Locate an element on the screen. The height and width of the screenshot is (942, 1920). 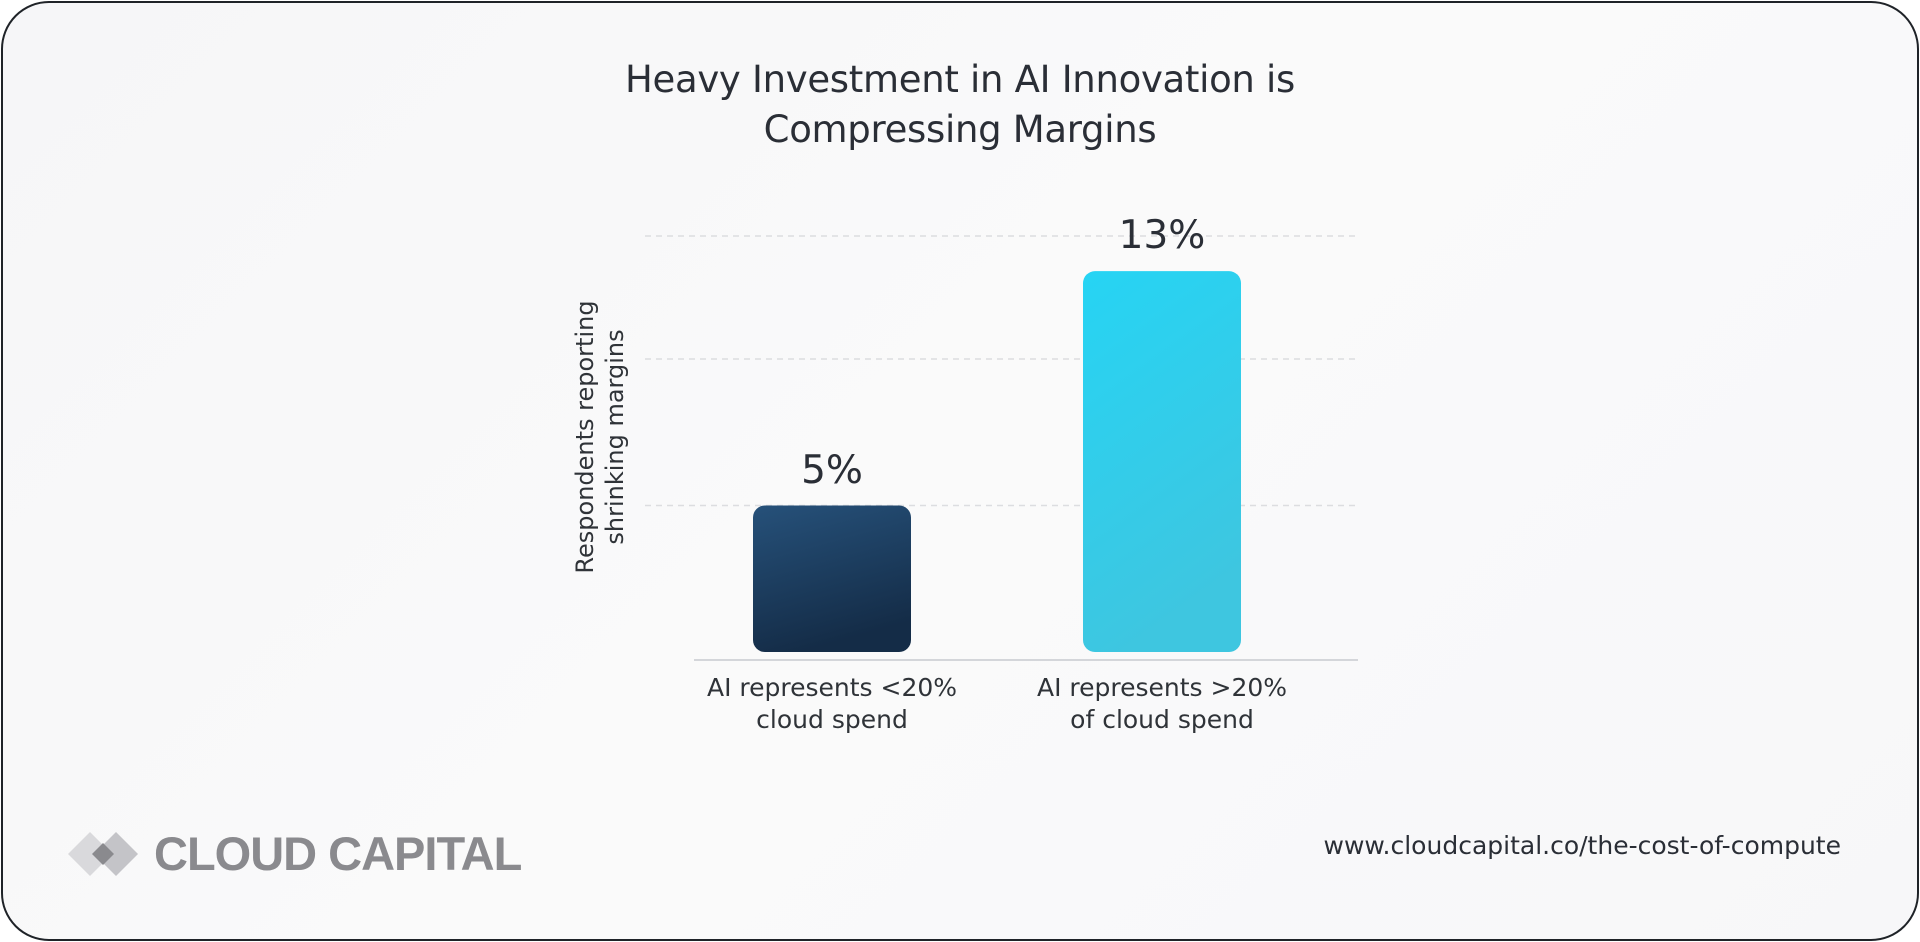
brand-name: CLOUD CAPITAL is located at coordinates (338, 853).